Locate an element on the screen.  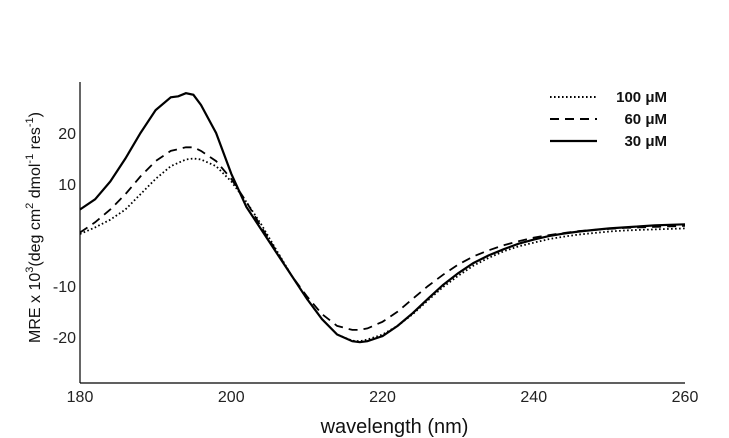
legend-label: 100 μM is located at coordinates (641, 97).